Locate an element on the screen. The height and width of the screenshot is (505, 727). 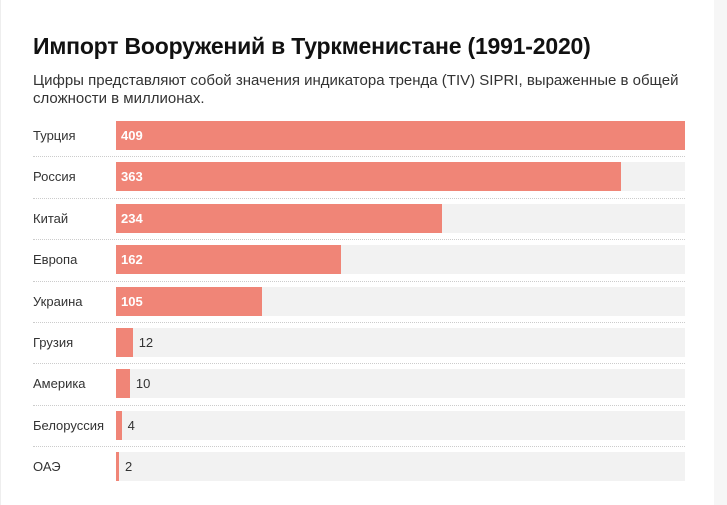
value-label: 4 is located at coordinates (131, 425).